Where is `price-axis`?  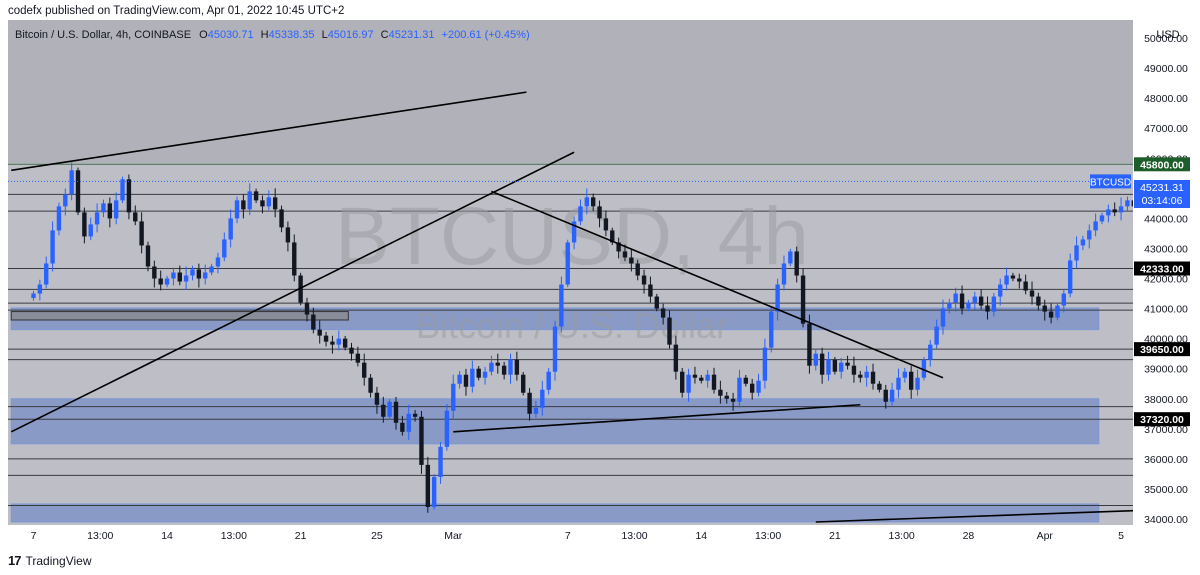 price-axis is located at coordinates (1166, 285).